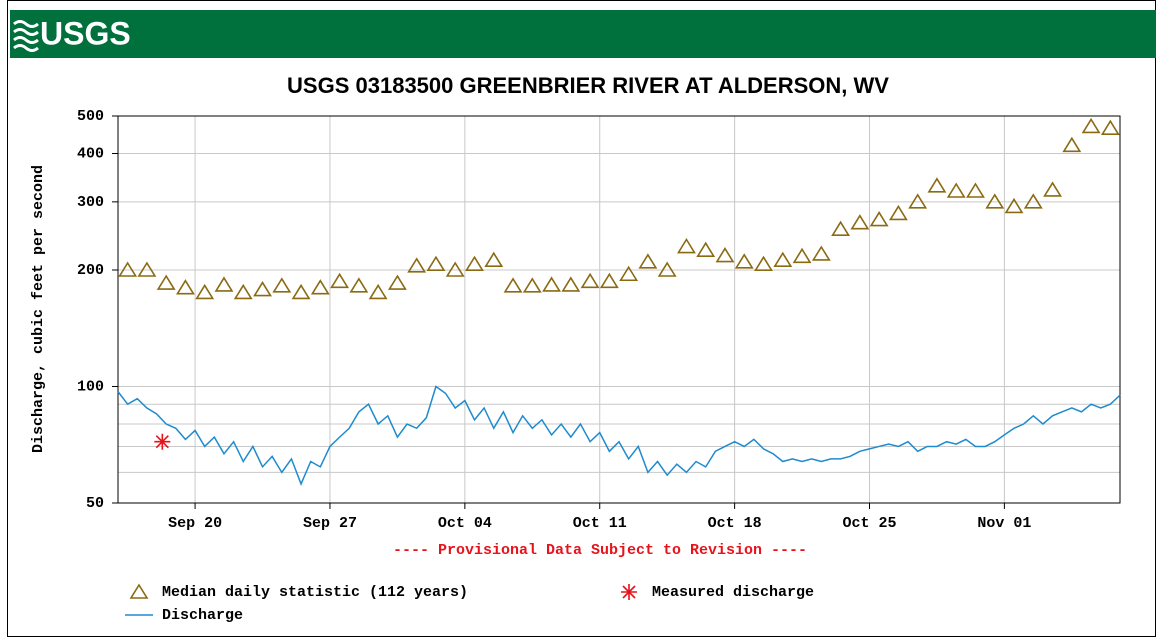 This screenshot has width=1157, height=637. Describe the element at coordinates (90, 386) in the screenshot. I see `y-tick-label: 100` at that location.